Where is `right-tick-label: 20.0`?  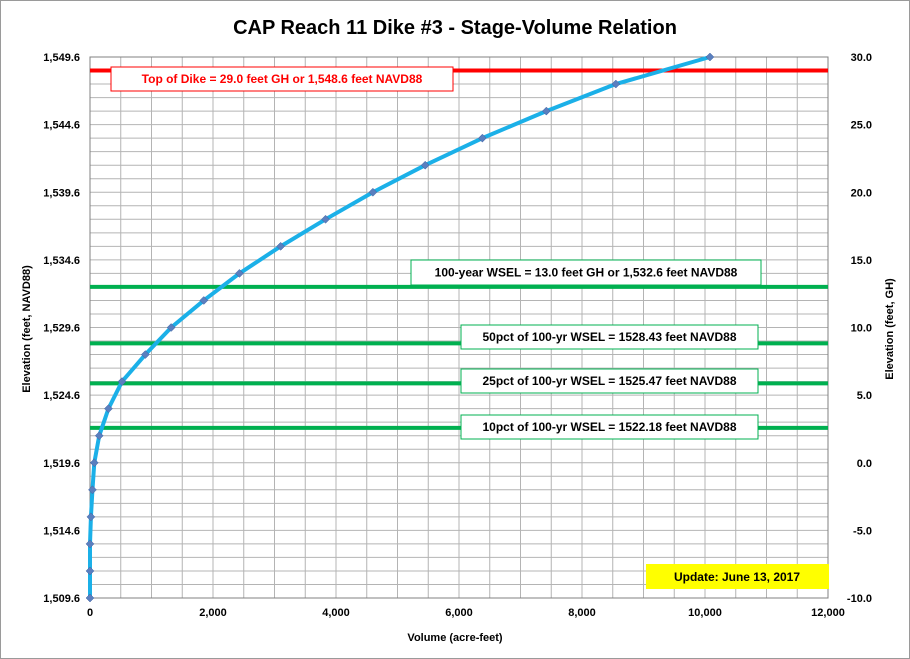
right-tick-label: 20.0 is located at coordinates (861, 193).